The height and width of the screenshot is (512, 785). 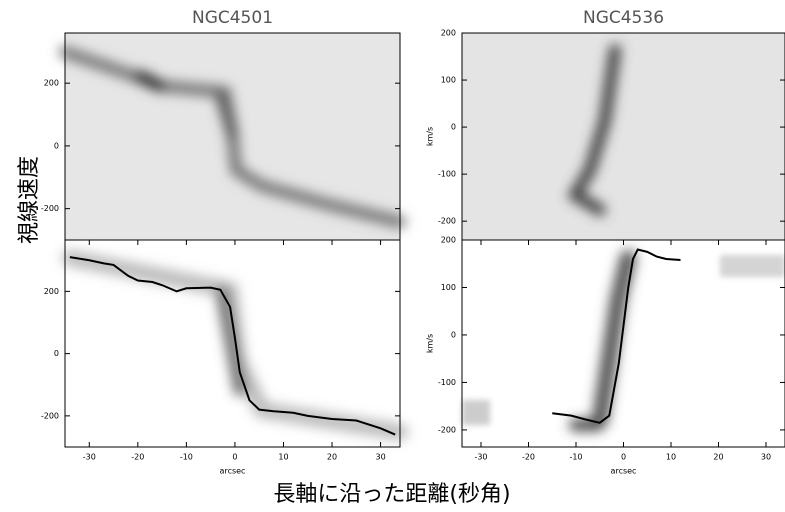 I want to click on panel-title: NGC4536, so click(x=623, y=18).